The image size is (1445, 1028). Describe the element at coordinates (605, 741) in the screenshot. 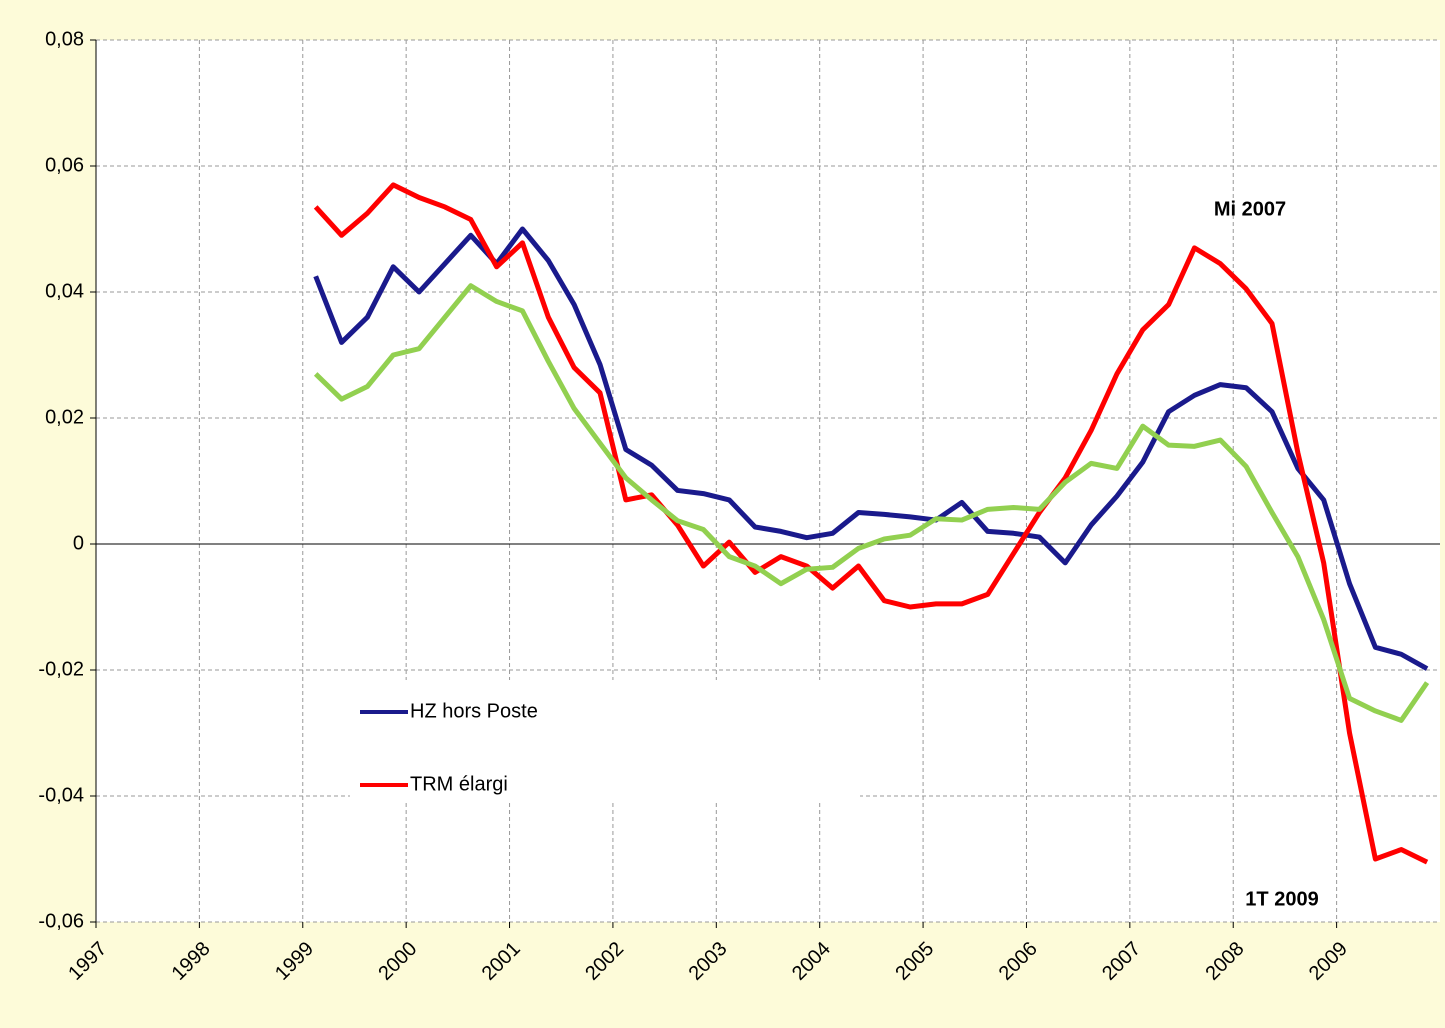

I see `legend-background` at that location.